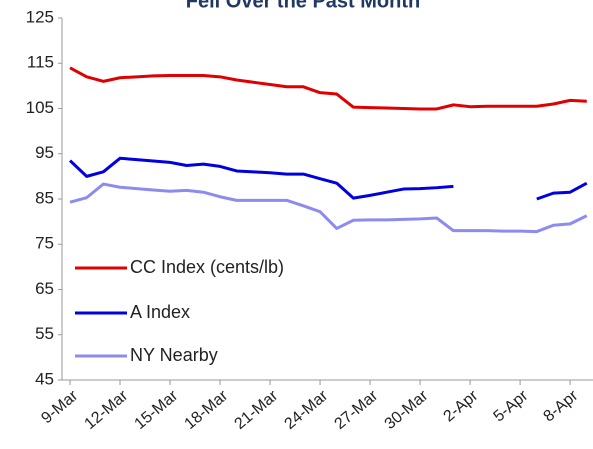 The image size is (593, 449). I want to click on x-tick-label: 18-Mar, so click(207, 410).